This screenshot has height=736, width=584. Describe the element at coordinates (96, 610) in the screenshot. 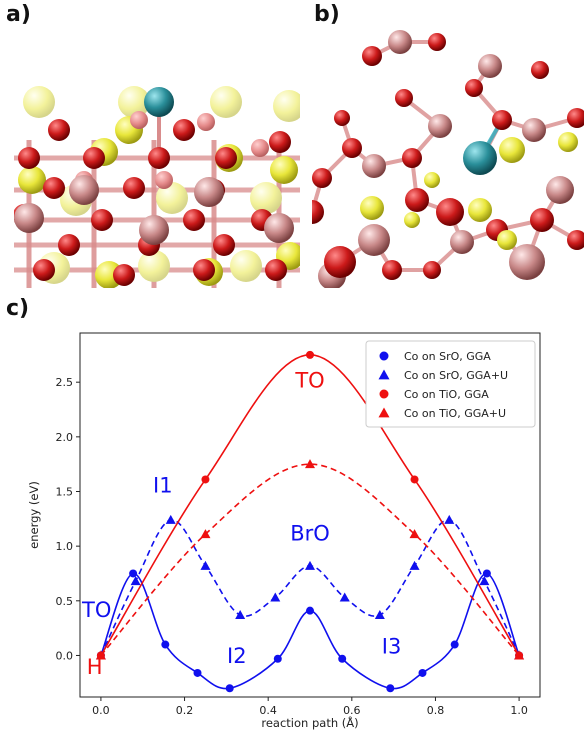

I see `annotation-label: TO` at that location.